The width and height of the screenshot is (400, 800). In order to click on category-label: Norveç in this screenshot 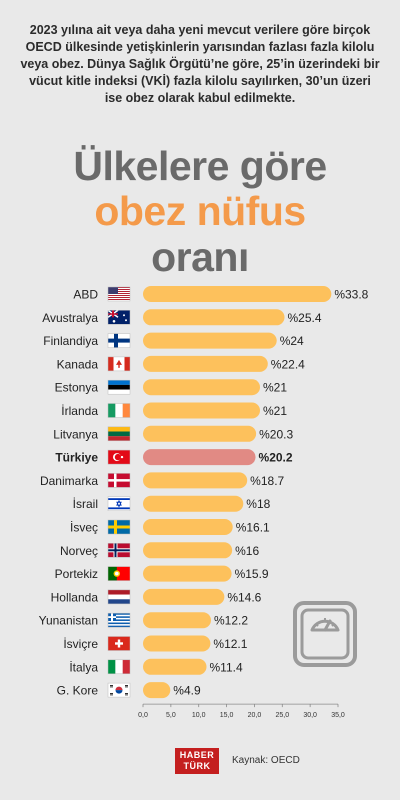, I will do `click(79, 551)`.